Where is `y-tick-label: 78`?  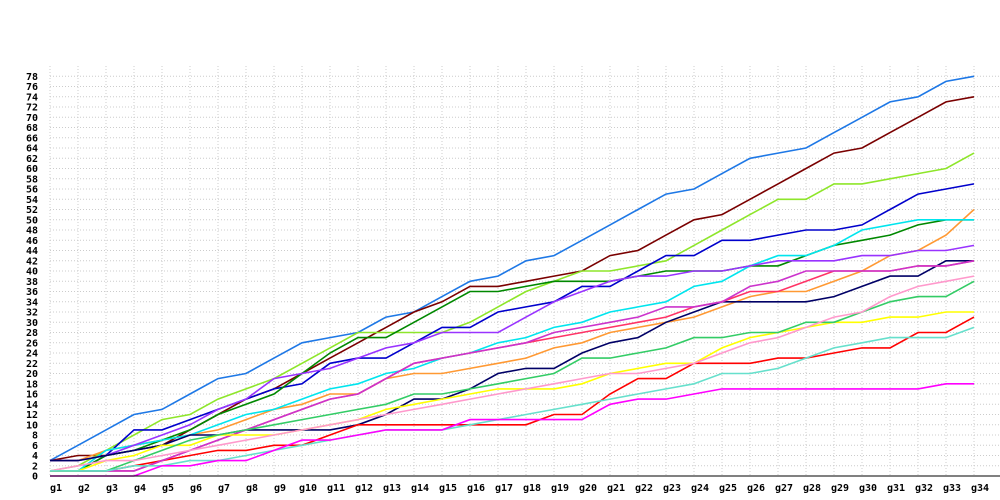
y-tick-label: 78 is located at coordinates (32, 77).